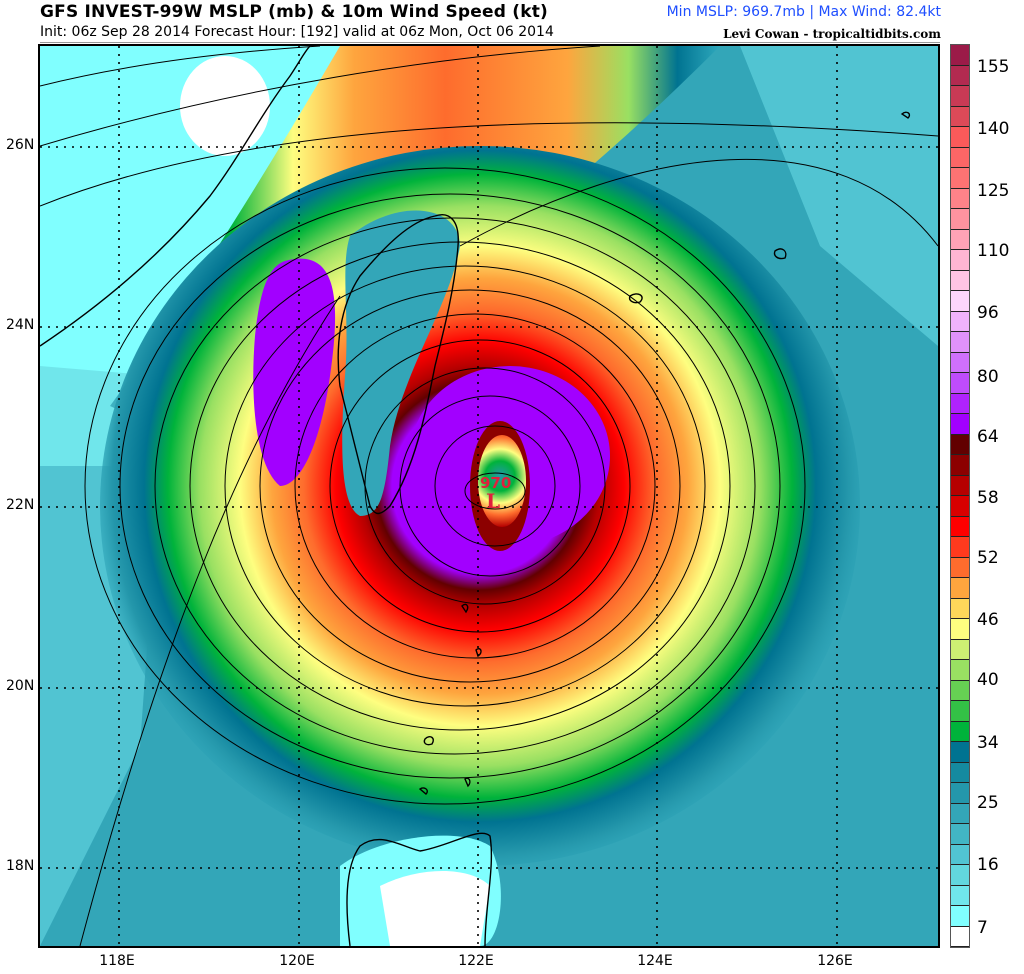 The width and height of the screenshot is (1024, 974). What do you see at coordinates (835, 961) in the screenshot?
I see `x-tick-label: 126E` at bounding box center [835, 961].